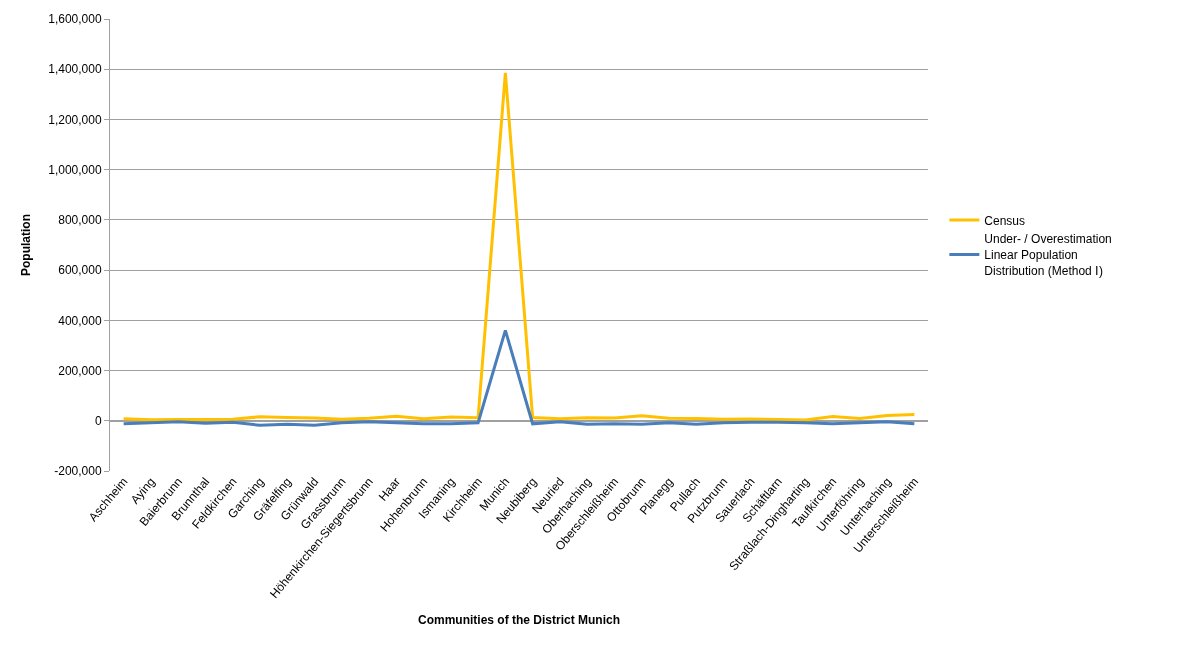  I want to click on y-axis-title: Population, so click(25, 245).